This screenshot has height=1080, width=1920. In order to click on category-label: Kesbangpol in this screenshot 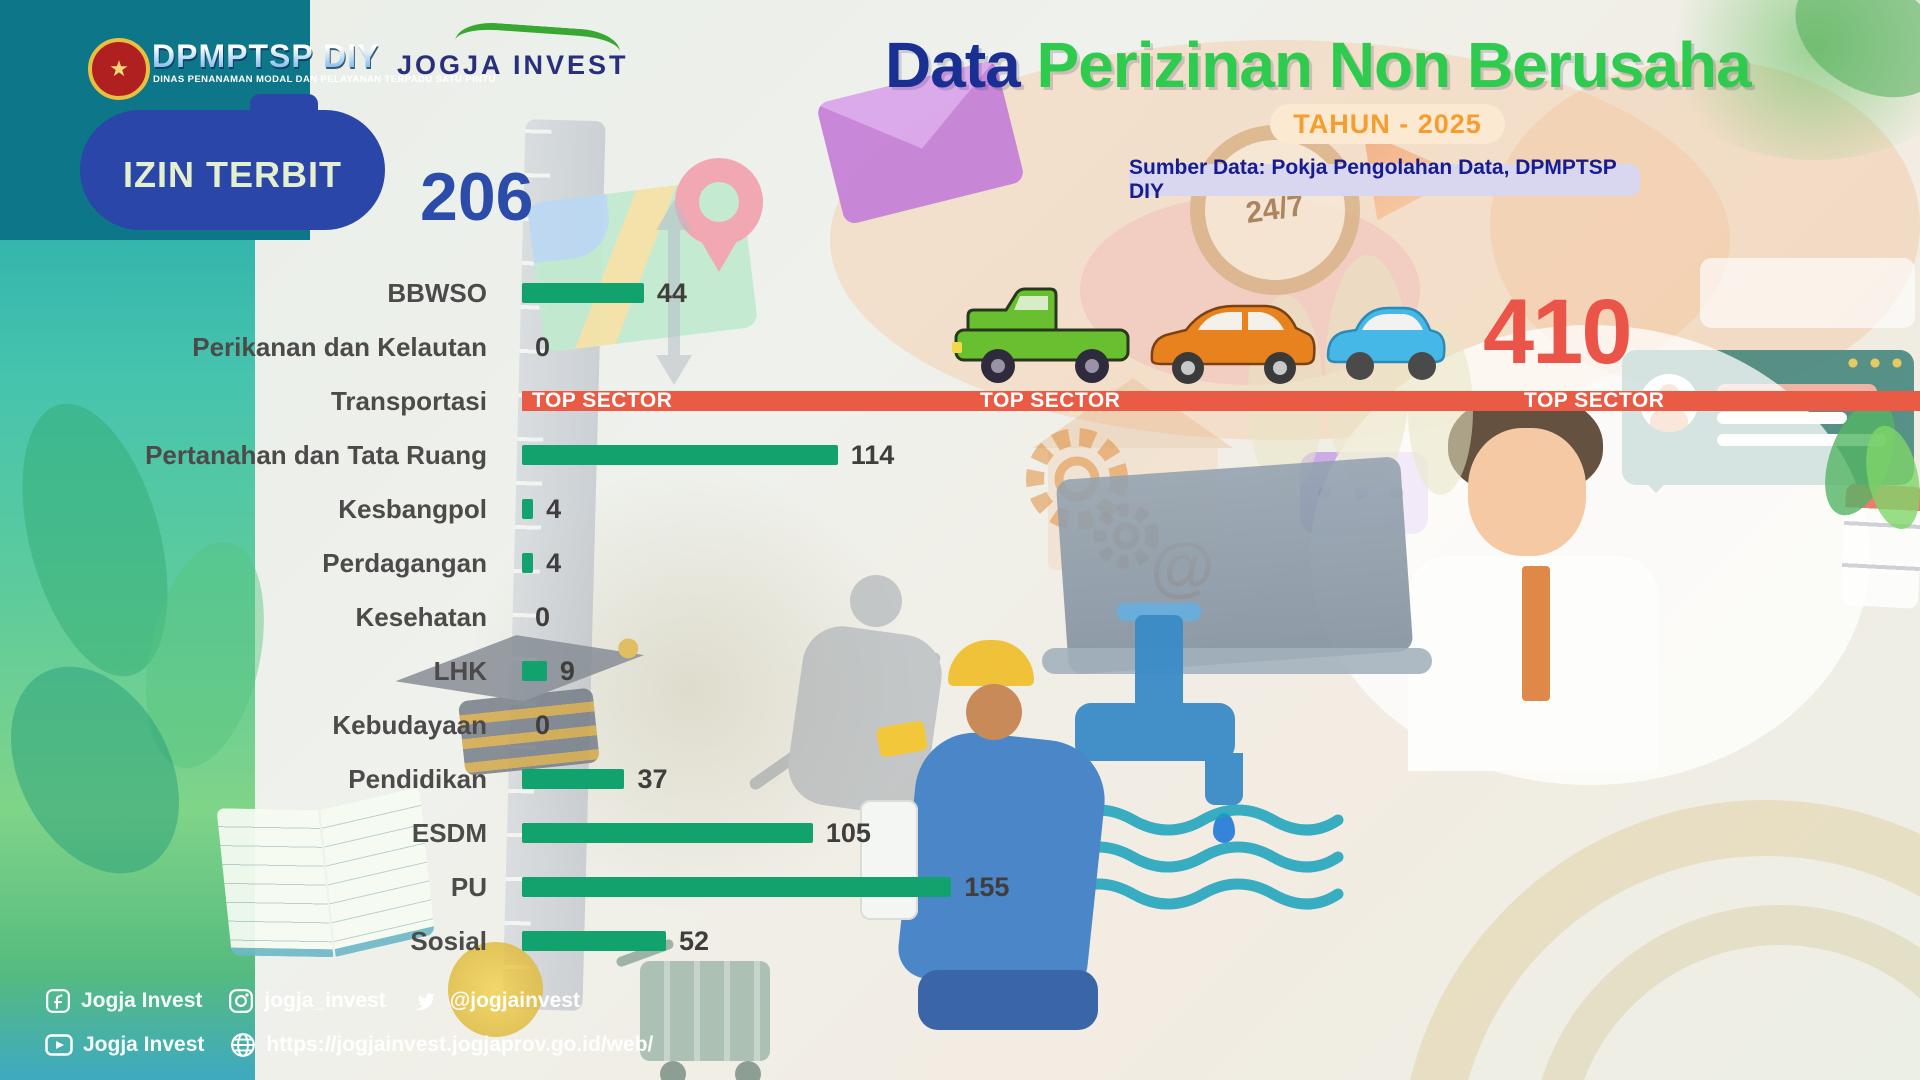, I will do `click(412, 508)`.